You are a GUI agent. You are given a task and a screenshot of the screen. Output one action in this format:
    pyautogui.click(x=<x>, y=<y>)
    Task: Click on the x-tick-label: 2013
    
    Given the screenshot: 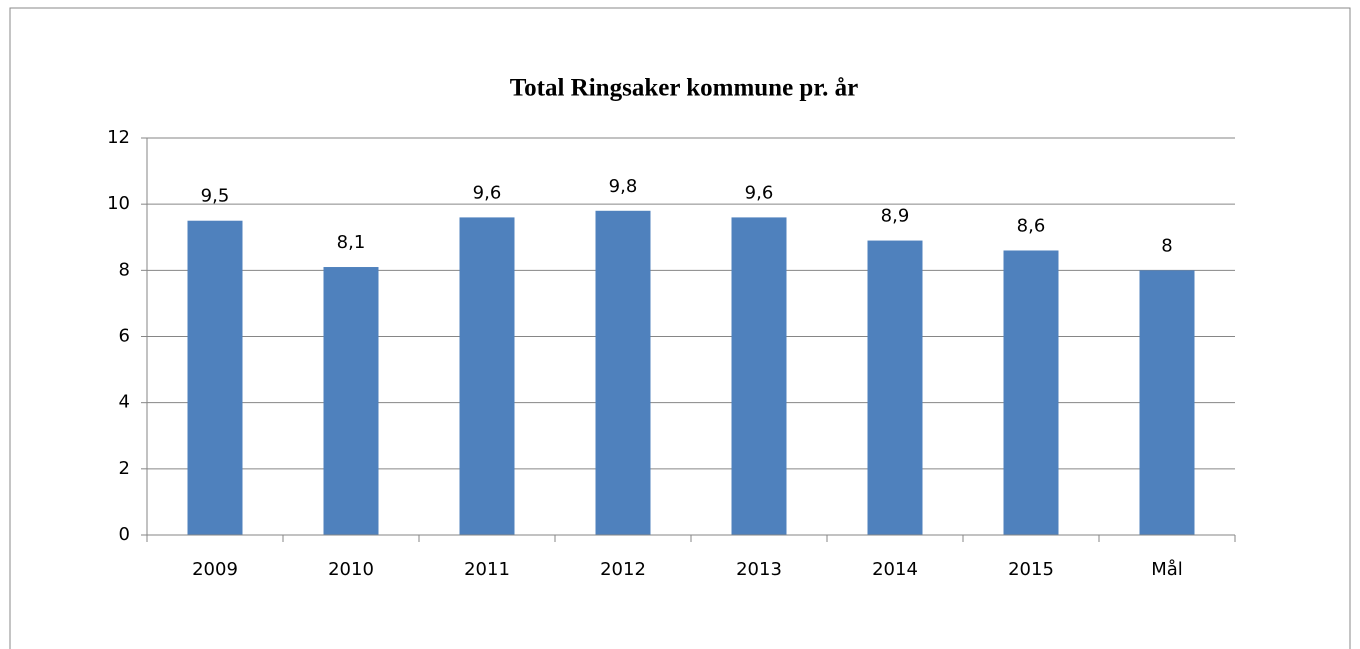 What is the action you would take?
    pyautogui.click(x=759, y=569)
    